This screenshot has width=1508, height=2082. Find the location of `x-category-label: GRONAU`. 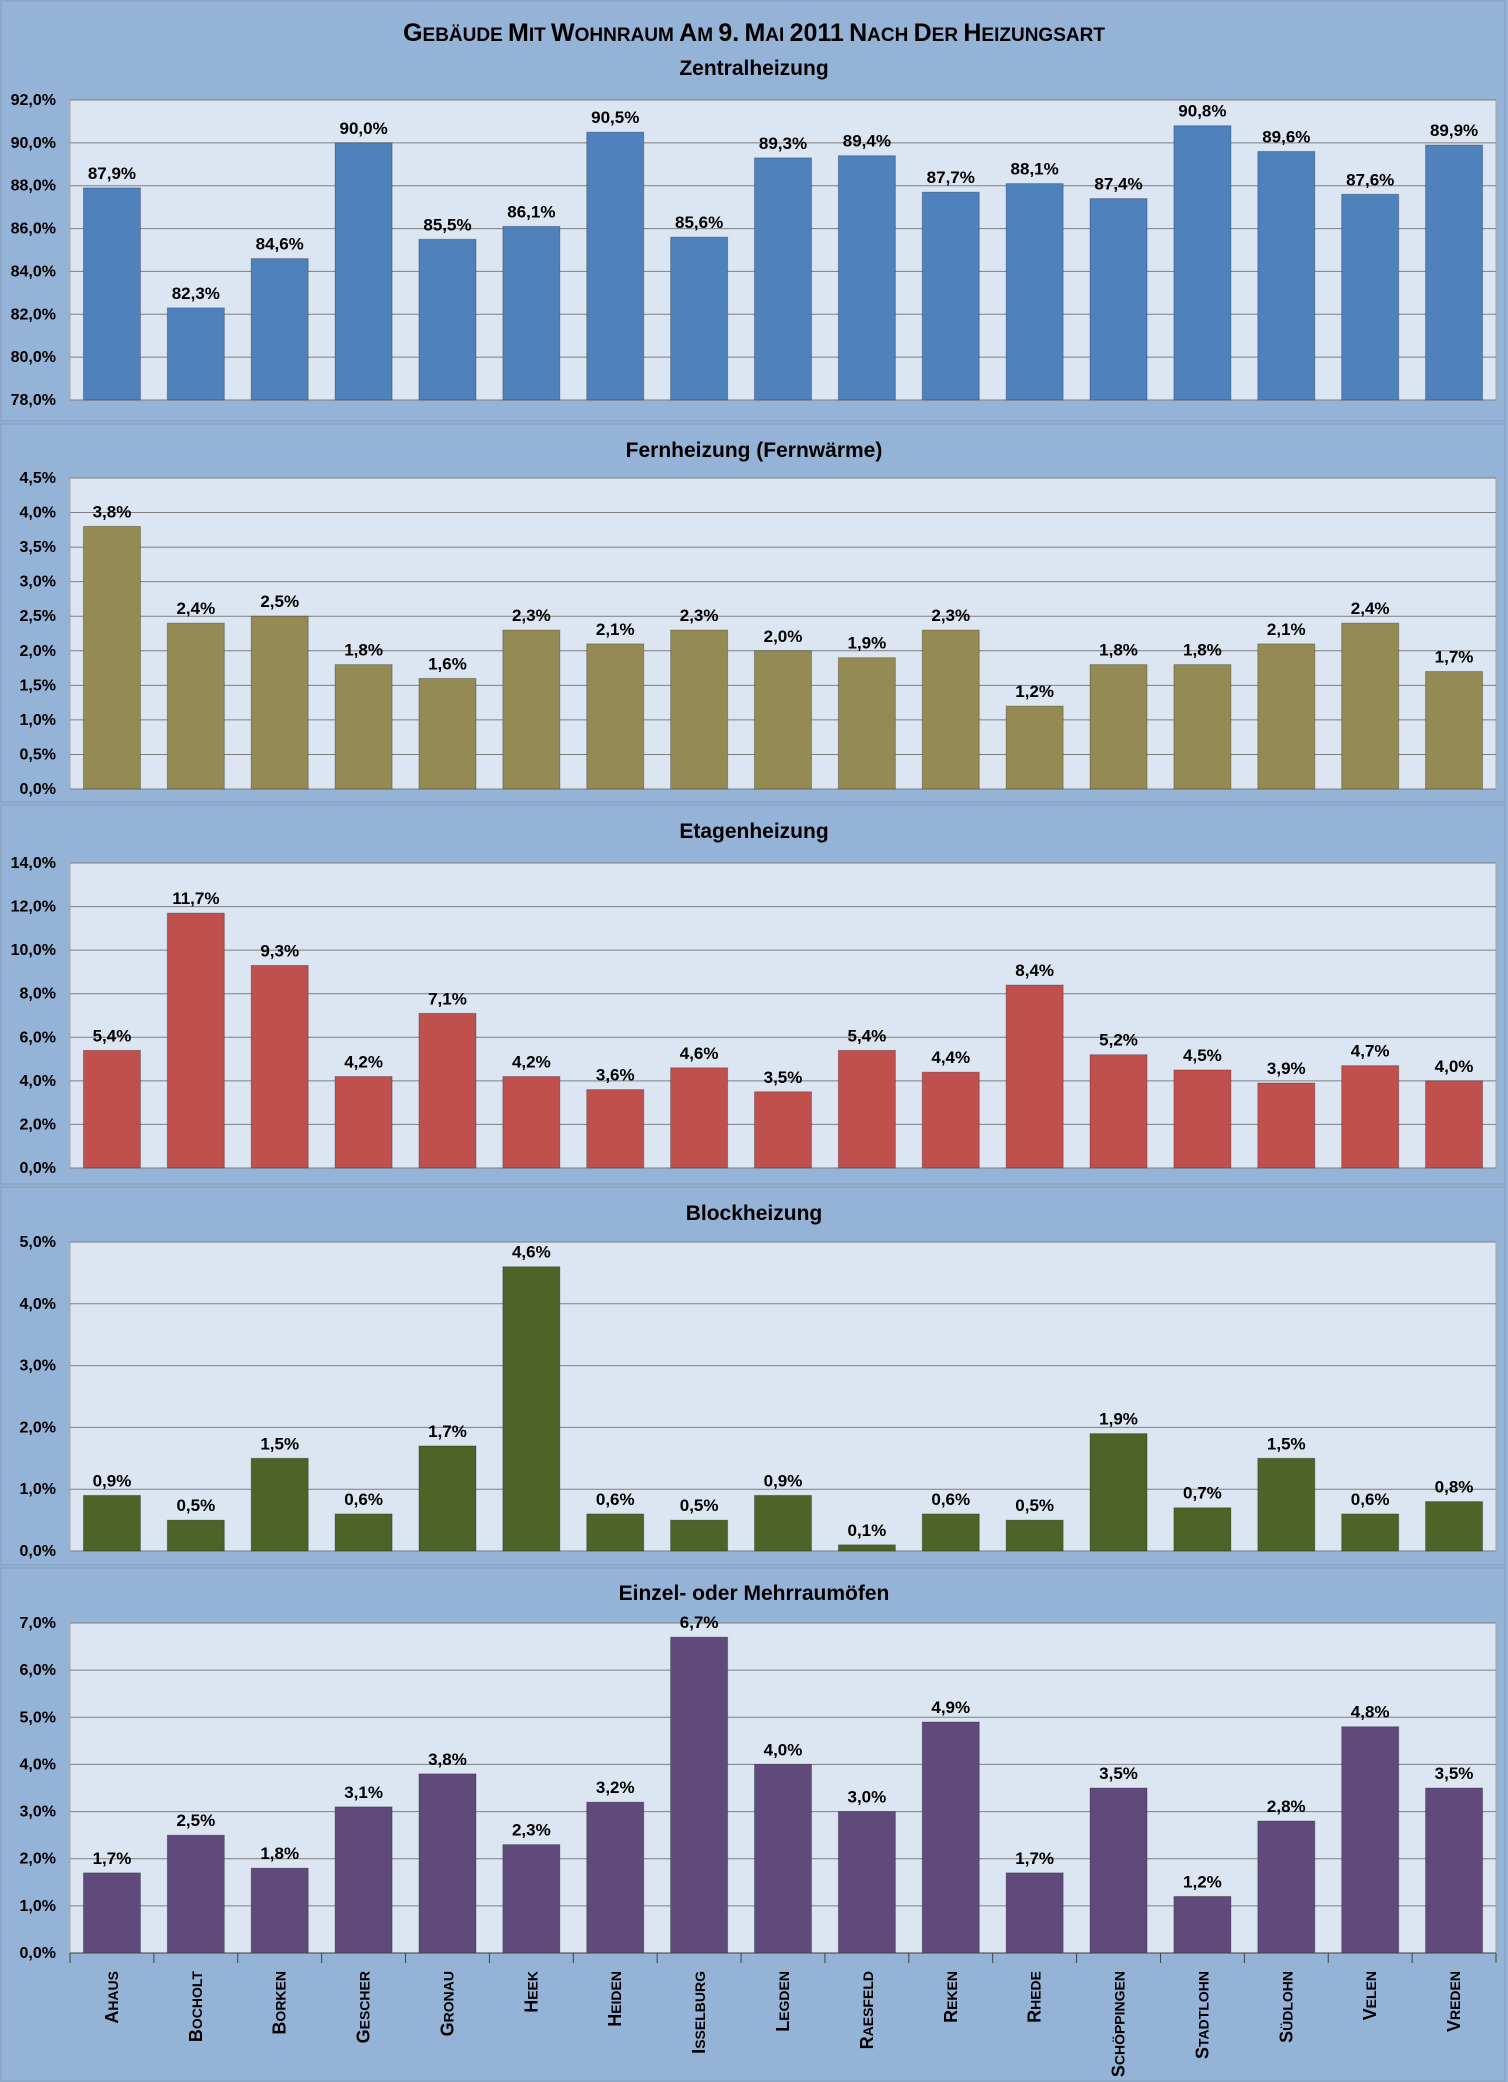

x-category-label: GRONAU is located at coordinates (447, 2003).